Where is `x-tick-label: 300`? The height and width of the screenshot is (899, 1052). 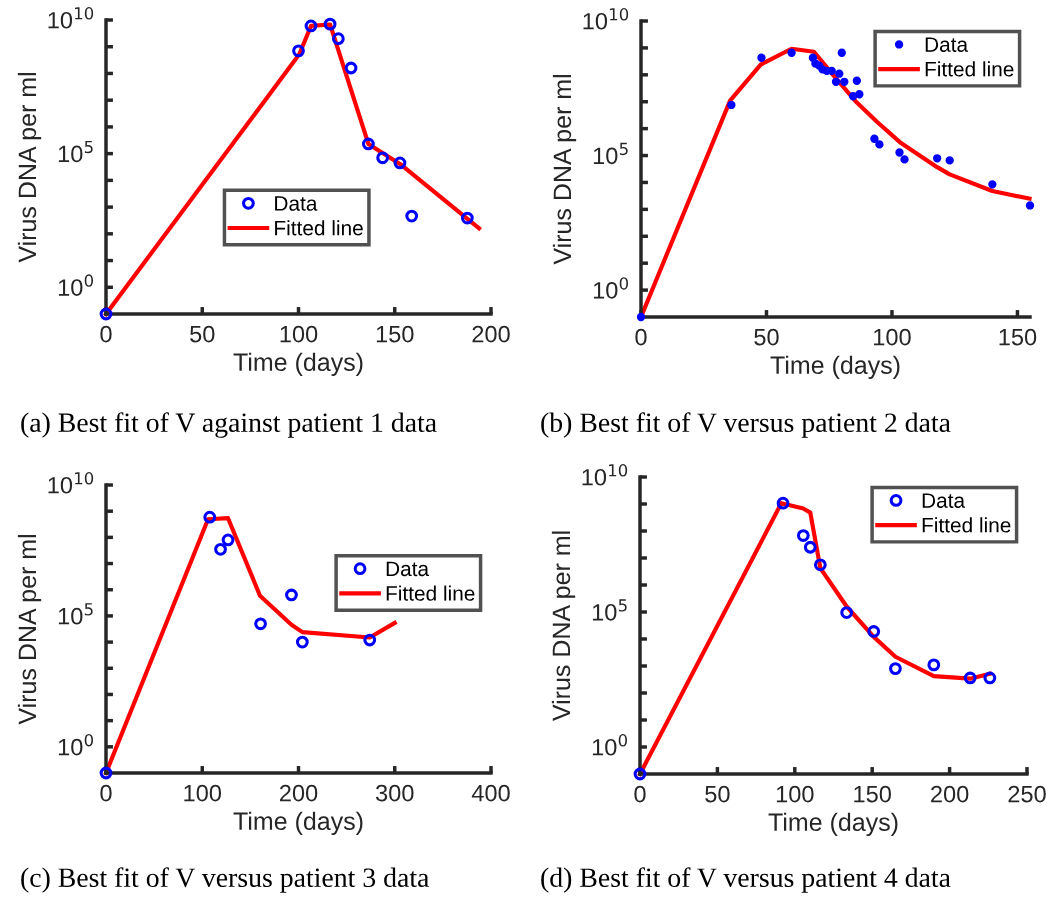 x-tick-label: 300 is located at coordinates (394, 793).